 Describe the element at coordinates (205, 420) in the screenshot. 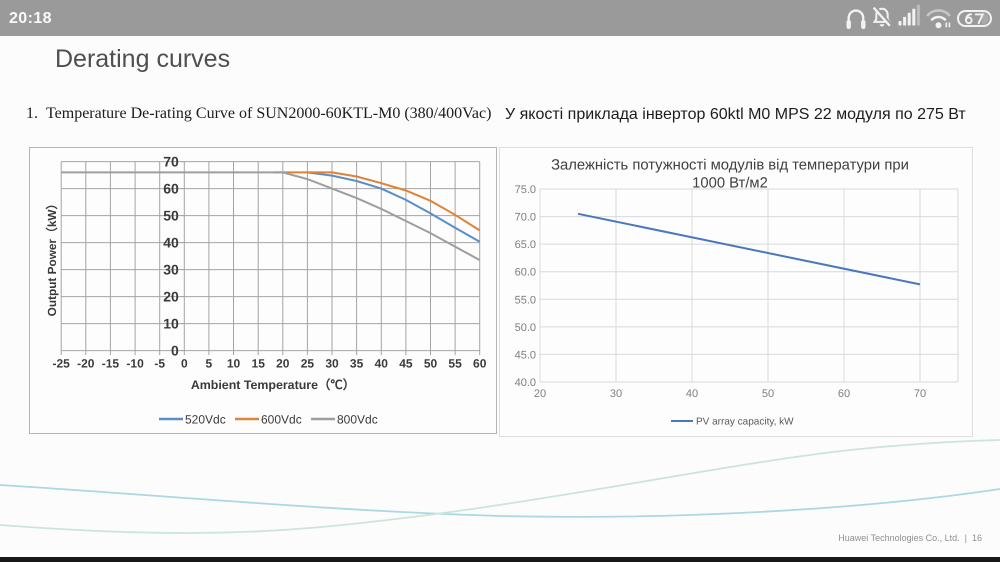

I see `svg-text: 520Vdc` at that location.